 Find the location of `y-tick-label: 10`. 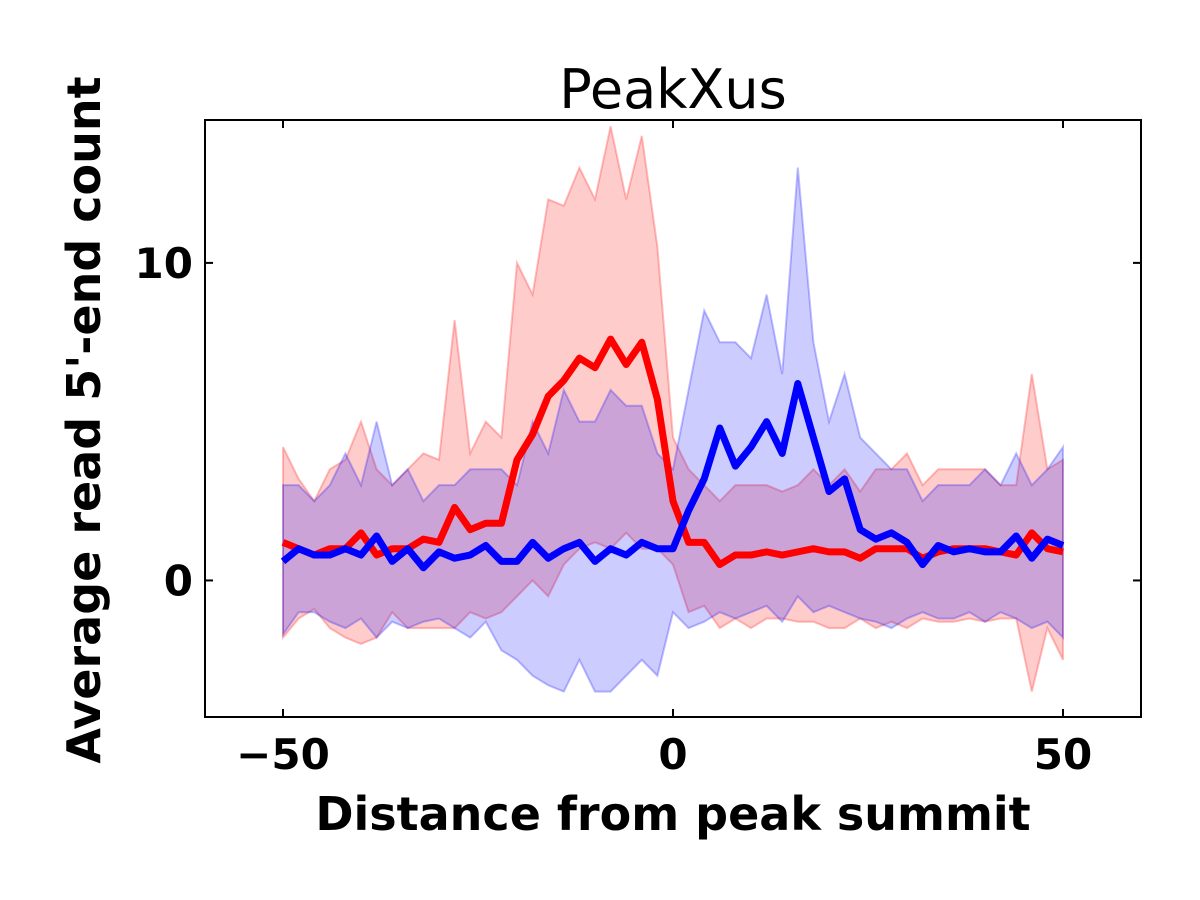

y-tick-label: 10 is located at coordinates (164, 263).